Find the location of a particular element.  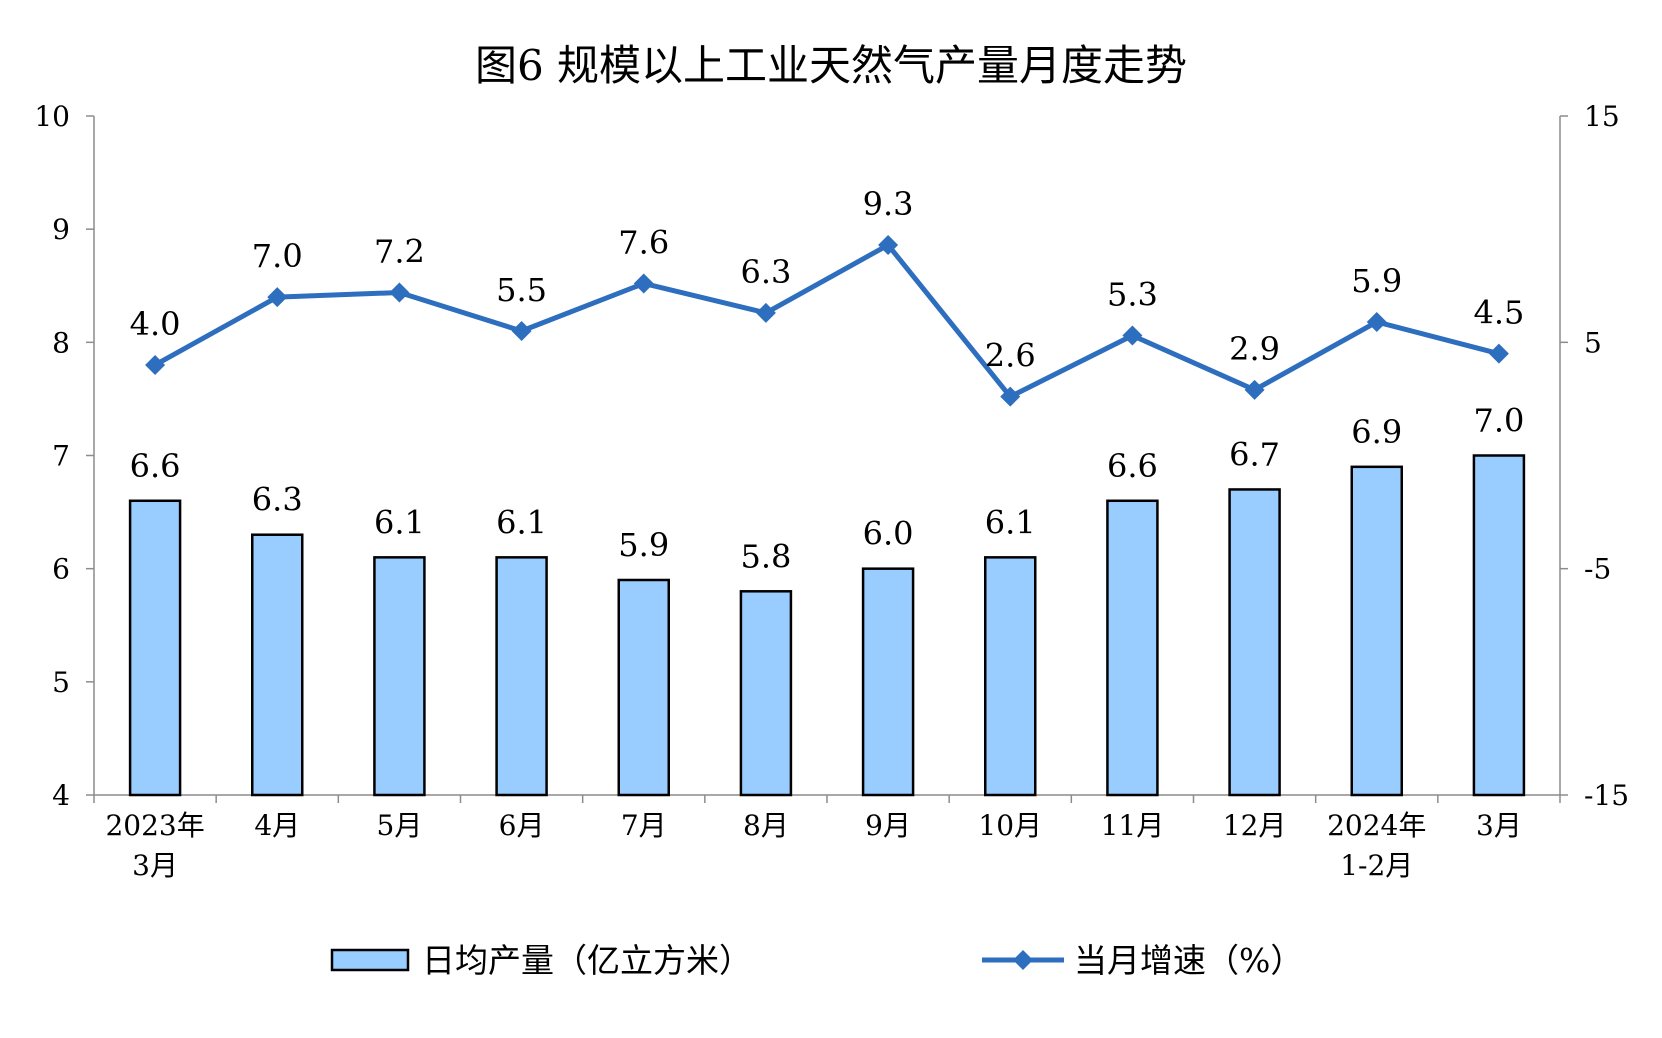

left-tick-label: 5 is located at coordinates (61, 682).